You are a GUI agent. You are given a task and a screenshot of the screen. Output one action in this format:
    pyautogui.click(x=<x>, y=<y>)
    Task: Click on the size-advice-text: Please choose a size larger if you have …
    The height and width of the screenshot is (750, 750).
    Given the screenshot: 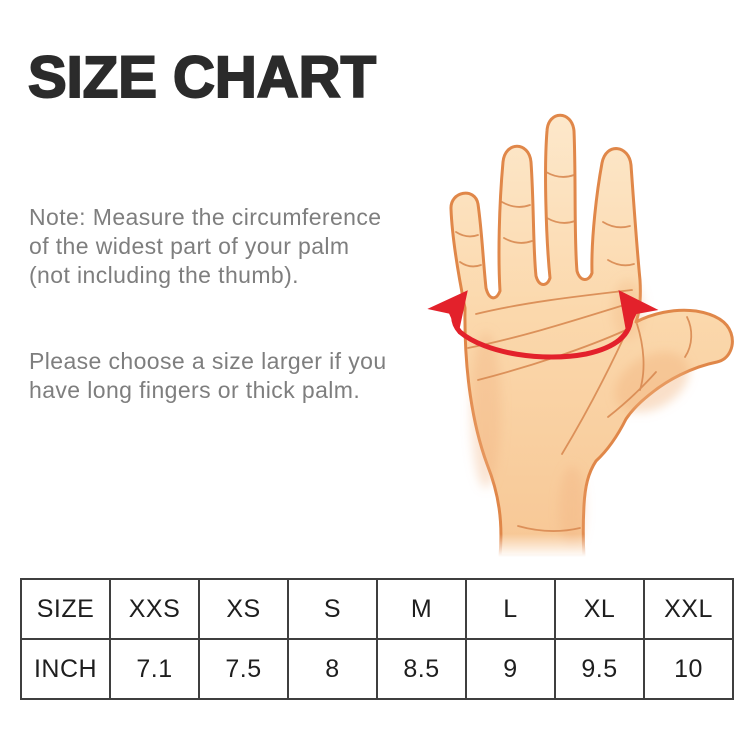 What is the action you would take?
    pyautogui.click(x=208, y=375)
    